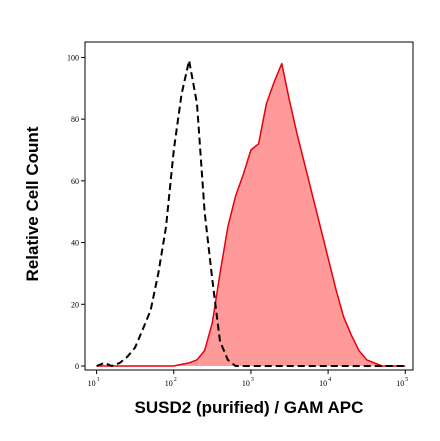  What do you see at coordinates (75, 119) in the screenshot?
I see `y-tick-label: 80` at bounding box center [75, 119].